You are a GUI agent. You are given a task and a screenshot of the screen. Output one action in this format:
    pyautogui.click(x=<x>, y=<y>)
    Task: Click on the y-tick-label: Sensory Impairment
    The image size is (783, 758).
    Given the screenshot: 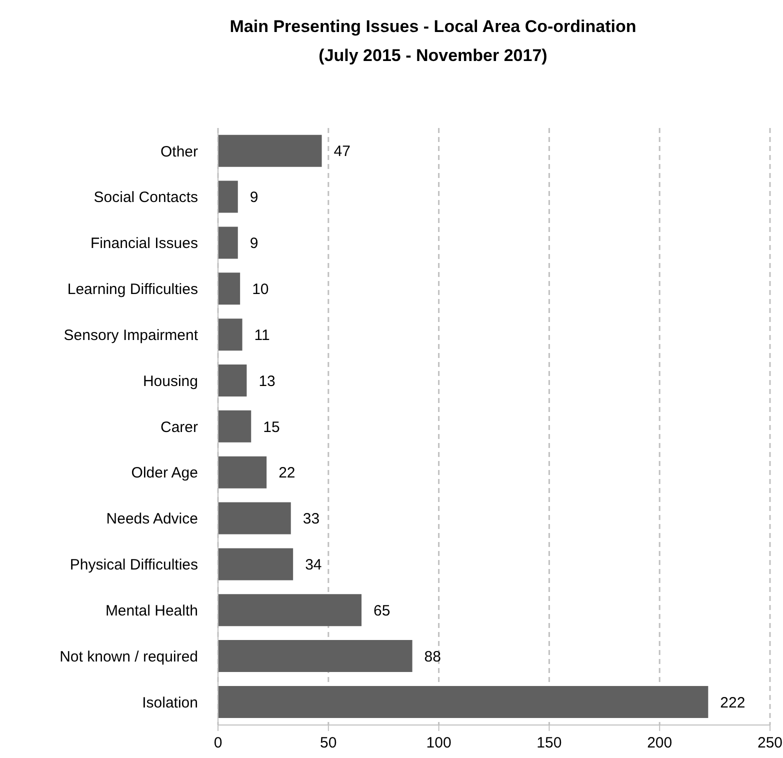 What is the action you would take?
    pyautogui.click(x=131, y=335)
    